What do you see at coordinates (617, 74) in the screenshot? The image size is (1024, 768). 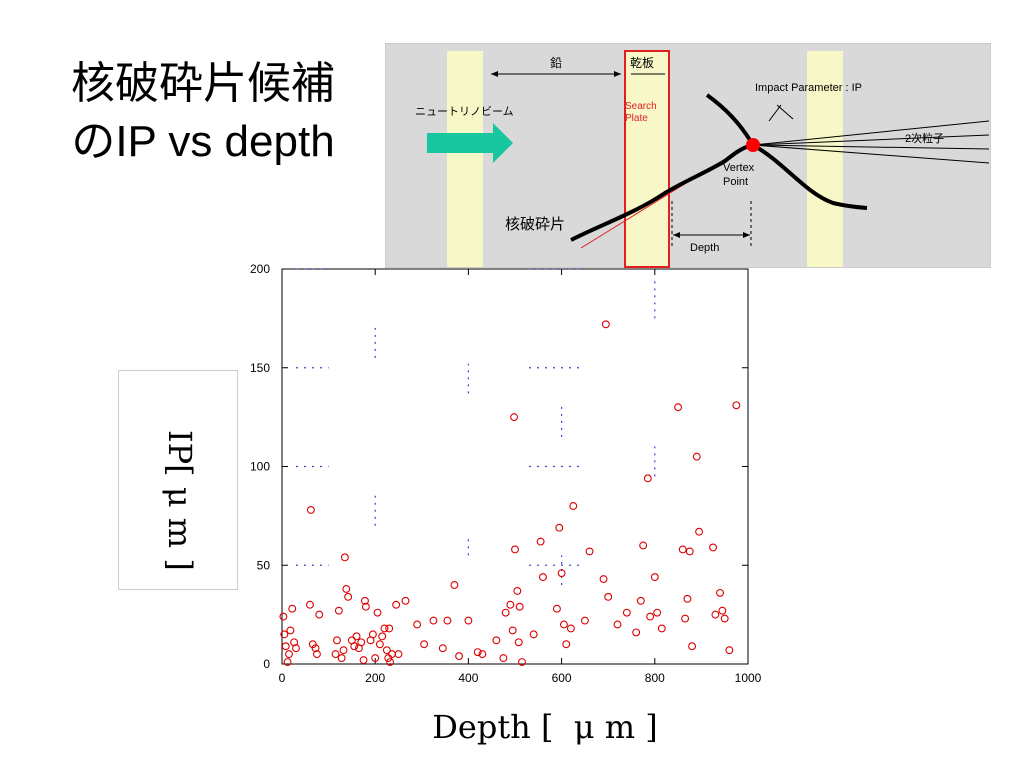 I see `arrowhead-right` at bounding box center [617, 74].